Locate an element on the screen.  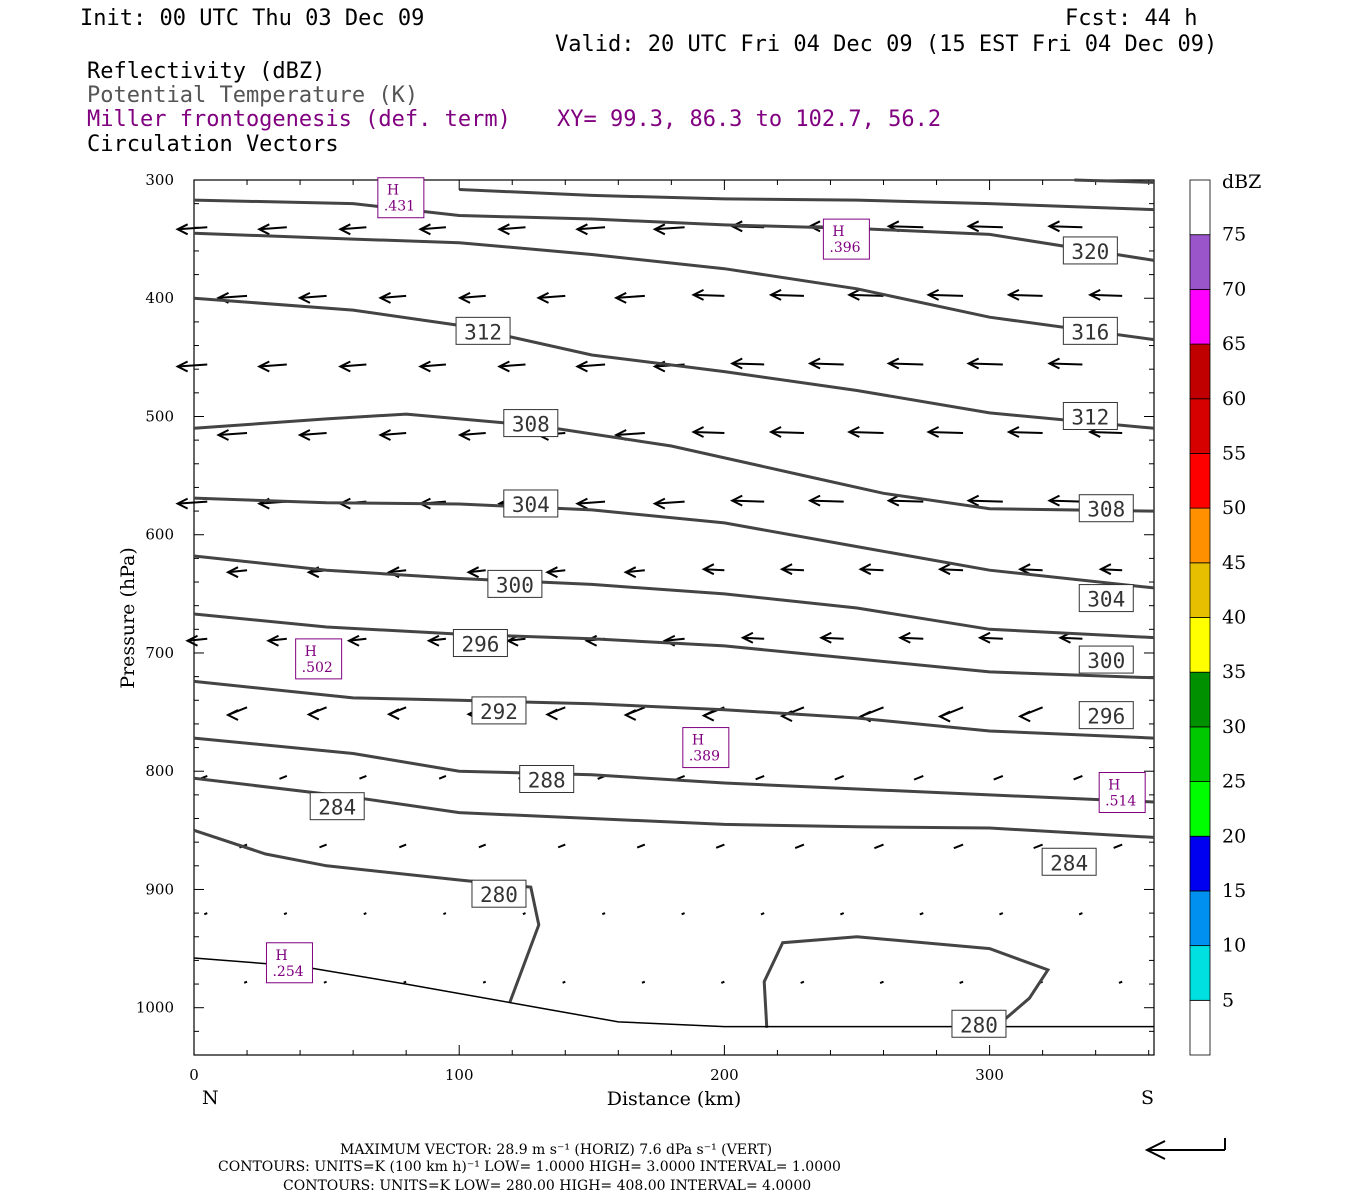
svg-text: 296 is located at coordinates (480, 645).